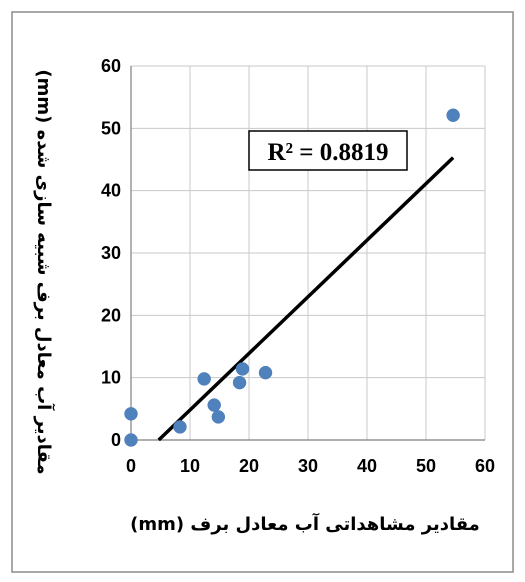 The width and height of the screenshot is (525, 582). I want to click on r-squared-box, so click(328, 150).